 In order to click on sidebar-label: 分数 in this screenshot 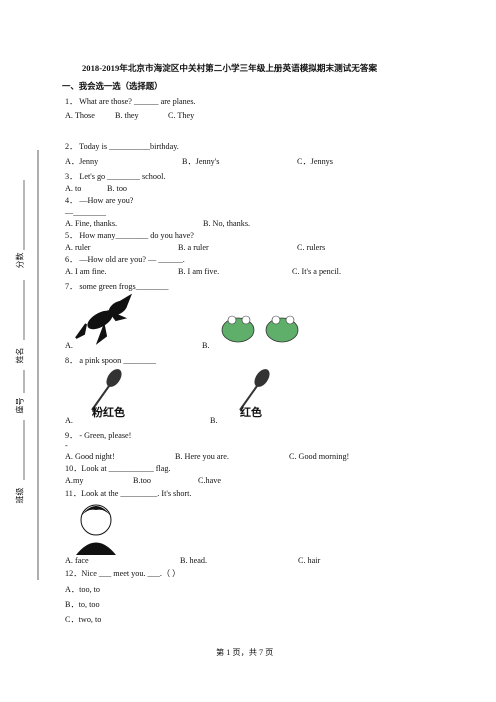, I will do `click(20, 260)`.